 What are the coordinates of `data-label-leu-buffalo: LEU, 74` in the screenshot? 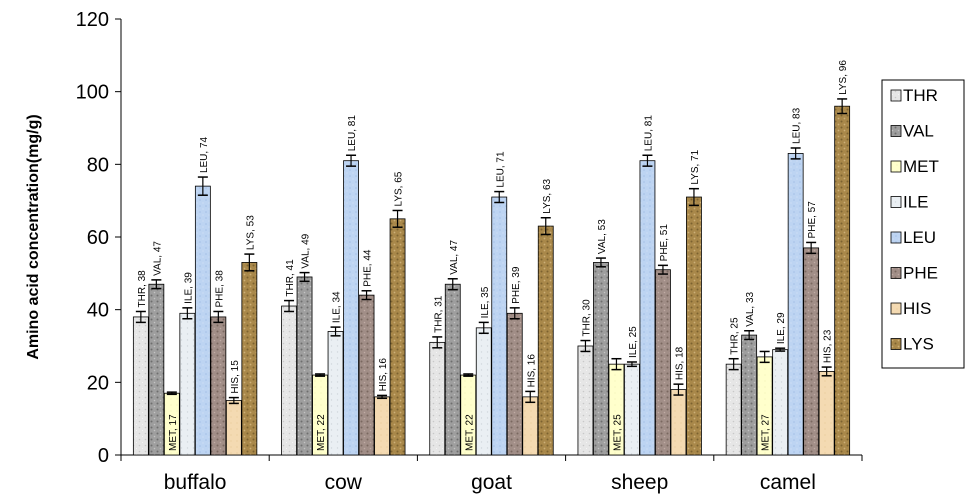 It's located at (204, 154).